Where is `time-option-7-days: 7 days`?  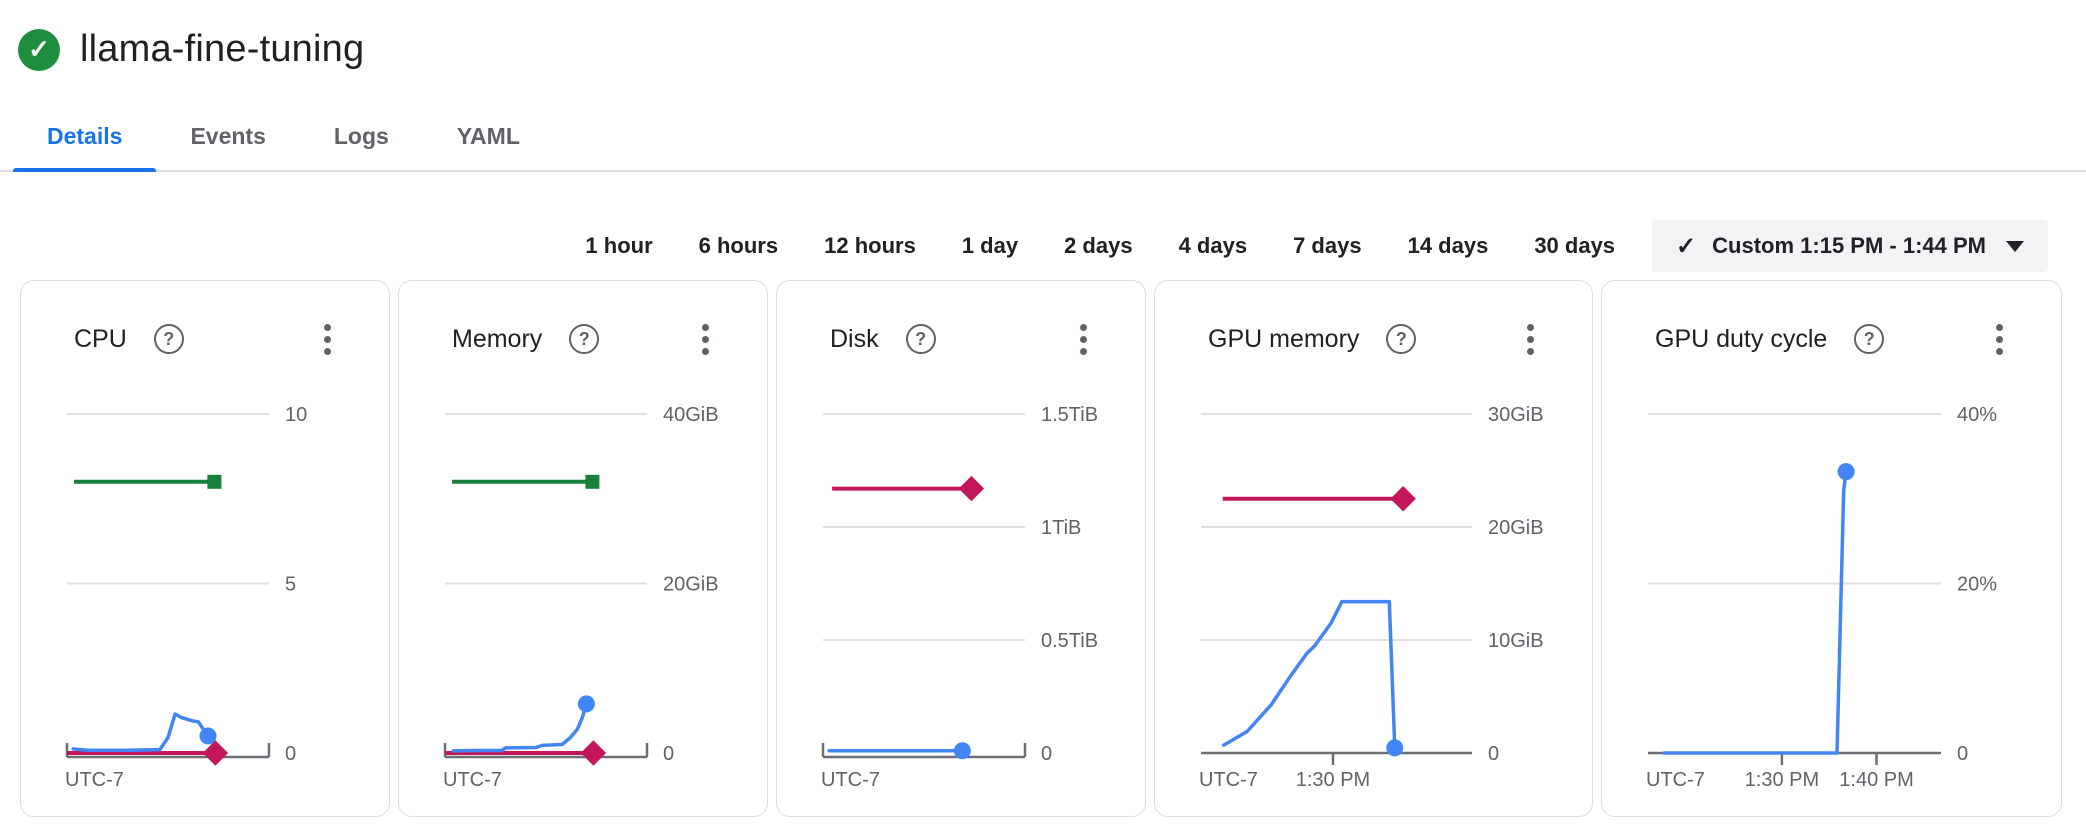
time-option-7-days: 7 days is located at coordinates (1327, 245).